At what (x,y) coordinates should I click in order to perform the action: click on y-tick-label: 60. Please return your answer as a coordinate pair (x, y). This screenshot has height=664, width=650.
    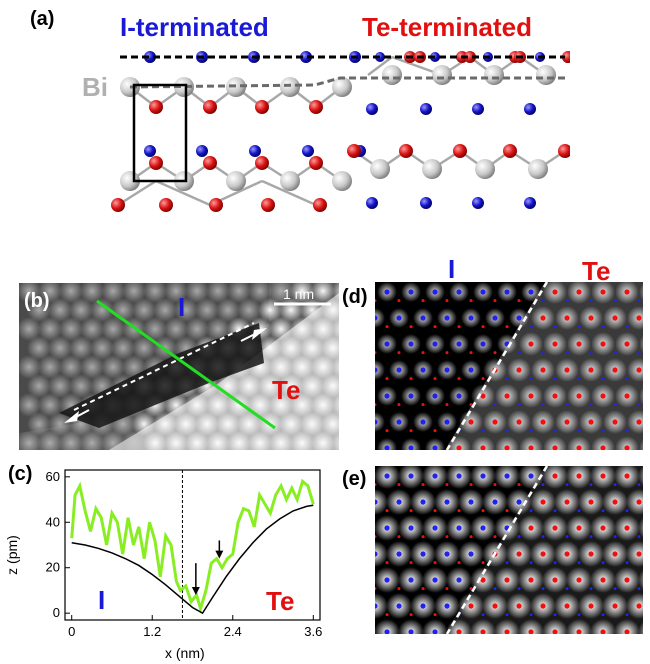
    Looking at the image, I should click on (53, 476).